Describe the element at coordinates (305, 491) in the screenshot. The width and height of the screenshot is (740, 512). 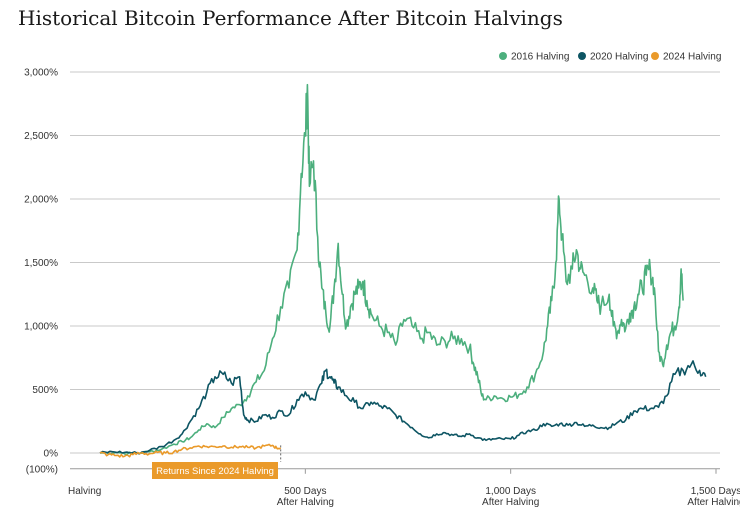
I see `x-tick-label: 500 Days` at that location.